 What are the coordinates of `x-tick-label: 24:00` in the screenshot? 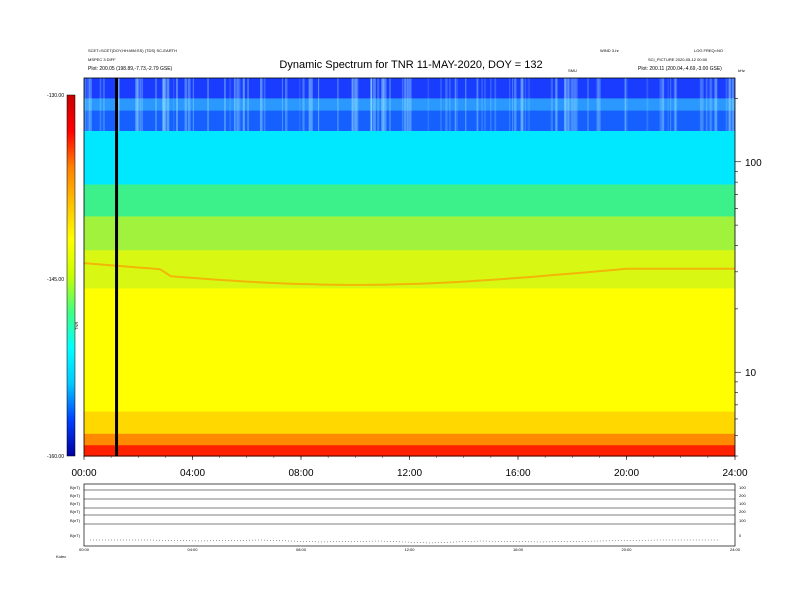 It's located at (734, 473).